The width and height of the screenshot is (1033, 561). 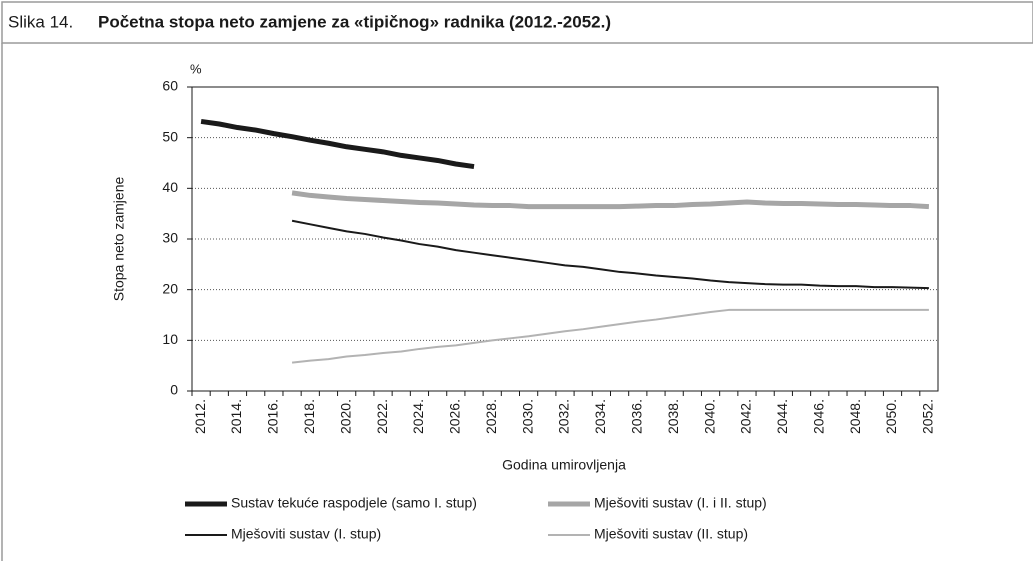 I want to click on x-tick-label: 2020., so click(x=345, y=416).